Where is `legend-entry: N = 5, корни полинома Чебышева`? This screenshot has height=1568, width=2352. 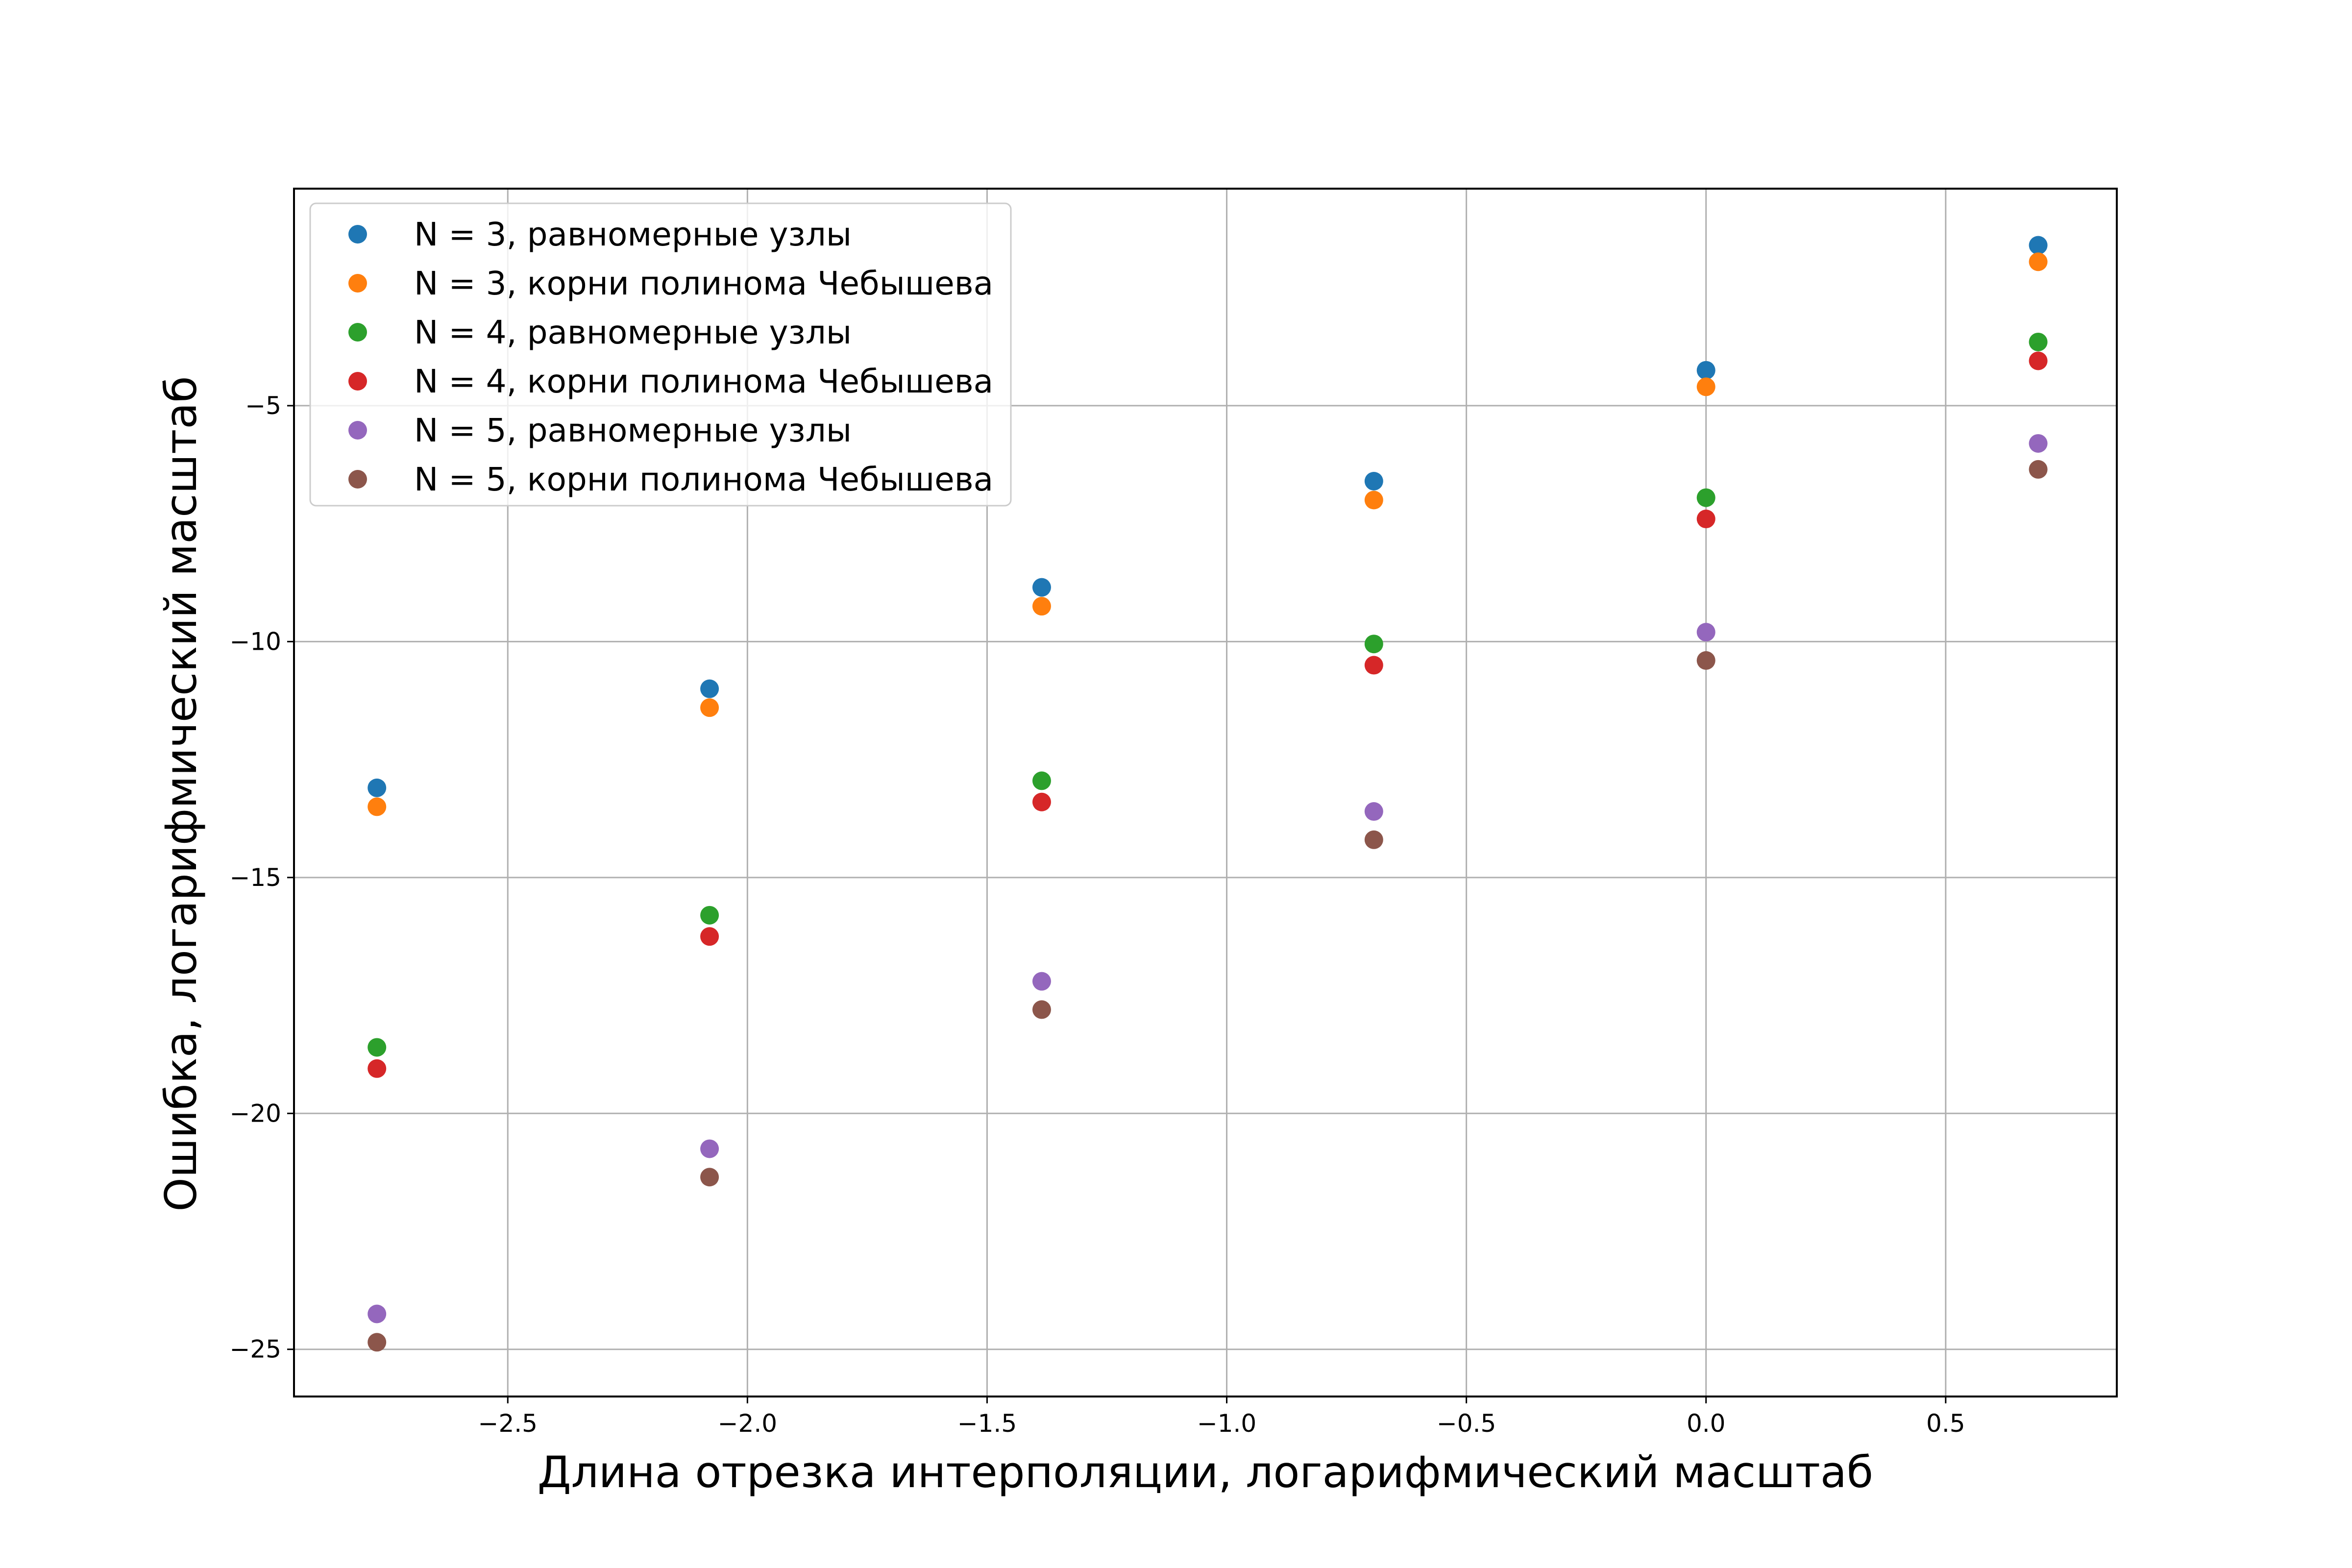
legend-entry: N = 5, корни полинома Чебышева is located at coordinates (703, 479).